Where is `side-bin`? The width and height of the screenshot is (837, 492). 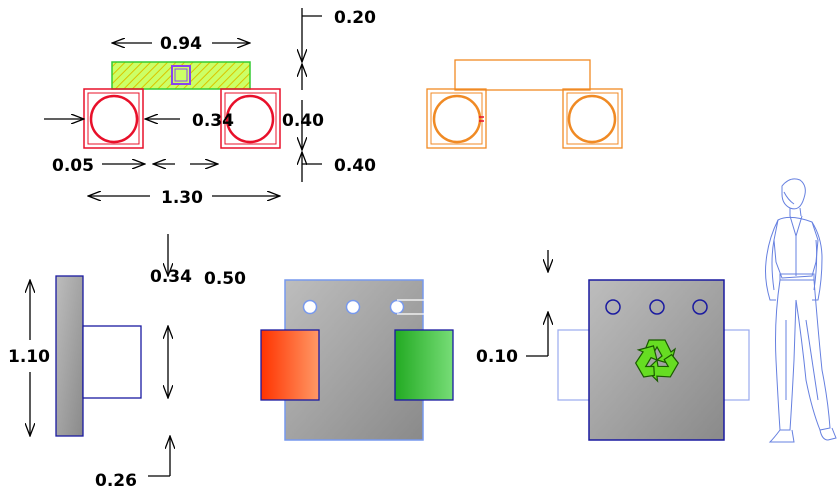 side-bin is located at coordinates (112, 362).